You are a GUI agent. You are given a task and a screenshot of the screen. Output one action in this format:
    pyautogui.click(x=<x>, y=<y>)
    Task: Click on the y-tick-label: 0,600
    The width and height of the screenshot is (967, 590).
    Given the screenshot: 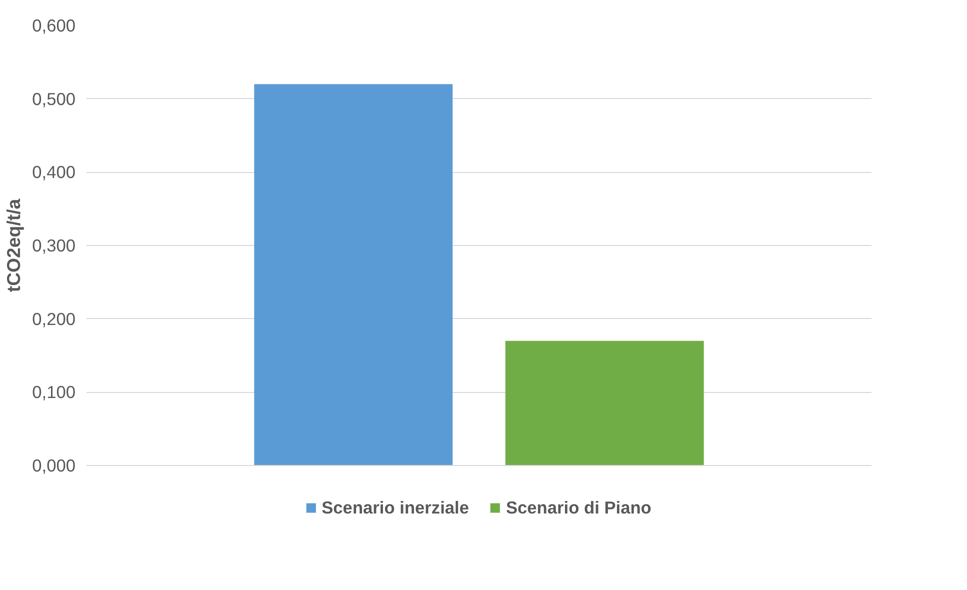 What is the action you would take?
    pyautogui.click(x=54, y=26)
    